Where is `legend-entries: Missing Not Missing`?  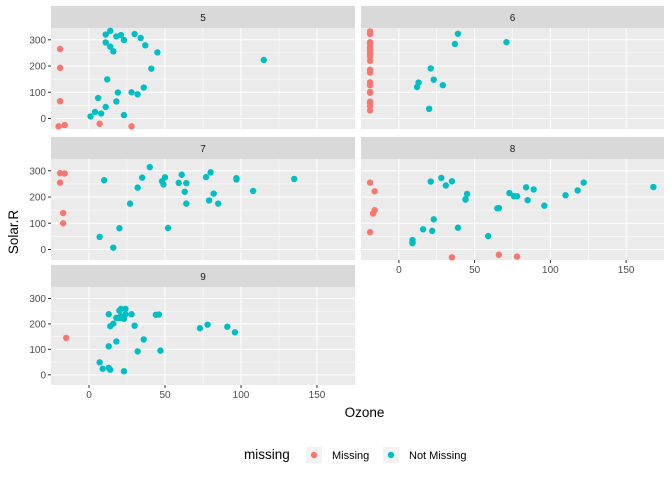
legend-entries: Missing Not Missing is located at coordinates (386, 455).